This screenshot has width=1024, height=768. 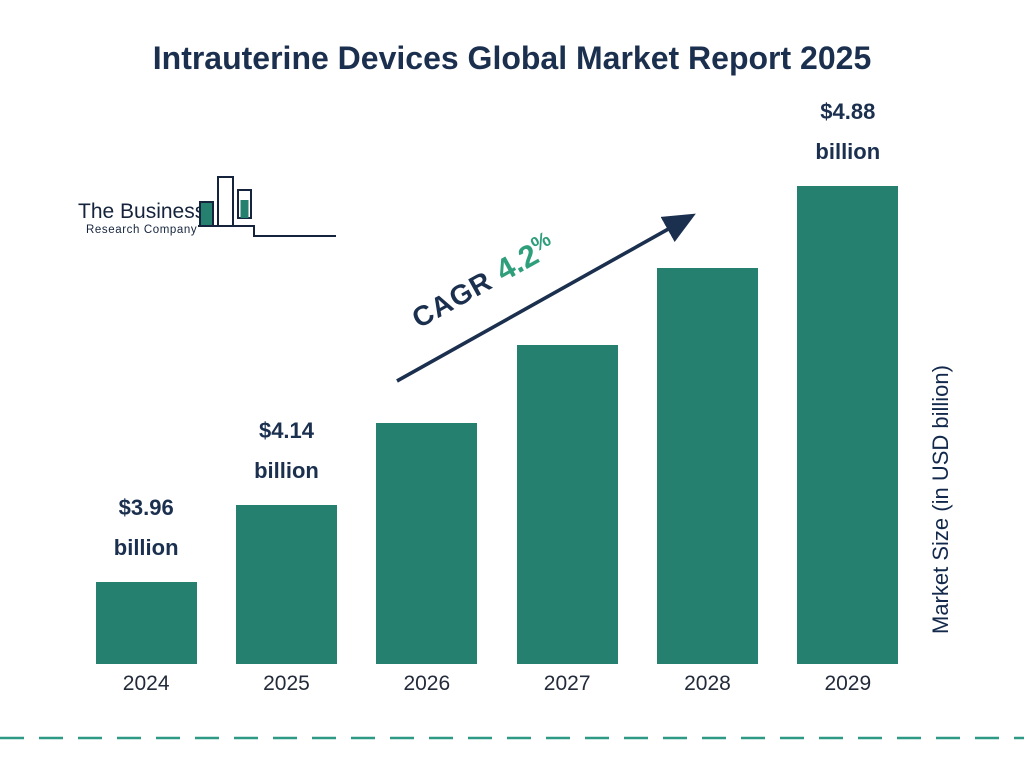 I want to click on bar-value-amount: $4.88, so click(x=848, y=111).